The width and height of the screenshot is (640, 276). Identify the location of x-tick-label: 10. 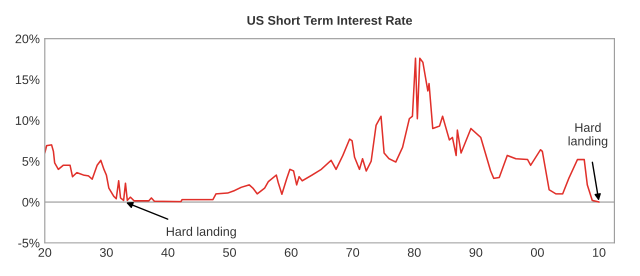
(599, 252).